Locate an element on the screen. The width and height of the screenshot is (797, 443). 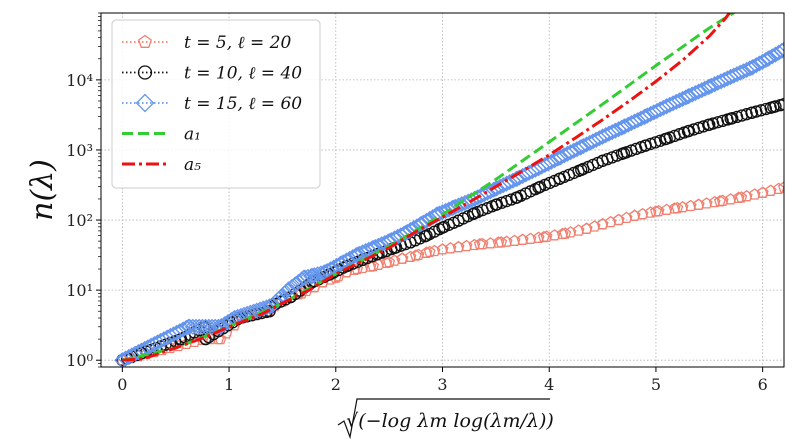
y-axis-label: n(λ) is located at coordinates (42, 190).